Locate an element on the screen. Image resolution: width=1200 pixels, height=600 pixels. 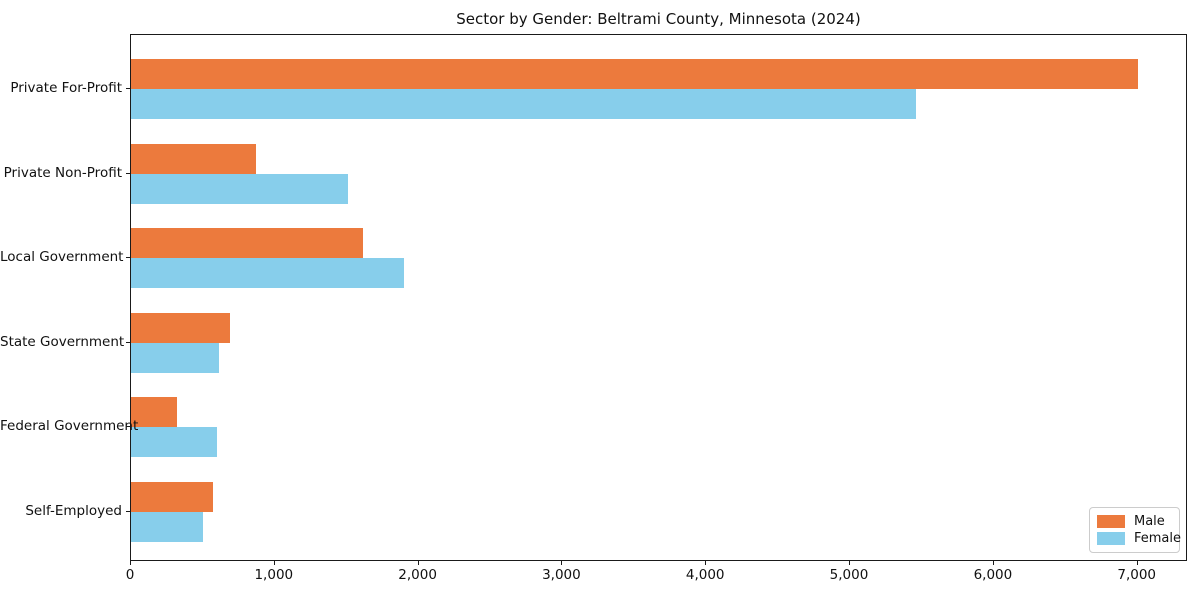
bar-female-private-non-profit is located at coordinates (240, 188).